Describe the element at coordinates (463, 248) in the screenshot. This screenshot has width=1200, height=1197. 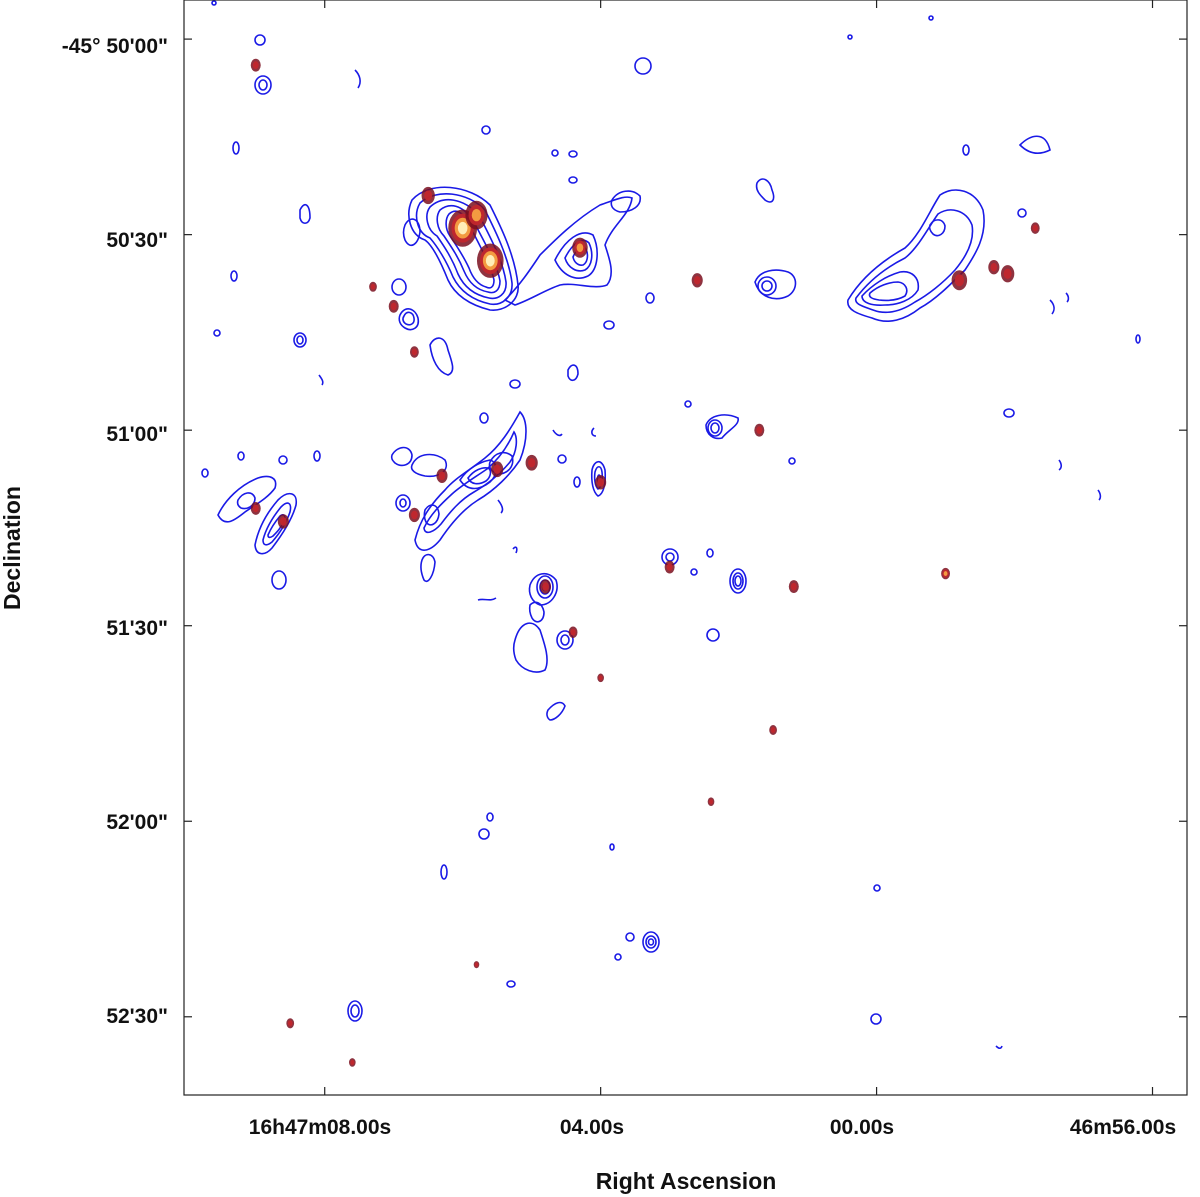
I see `contour-main-complex` at that location.